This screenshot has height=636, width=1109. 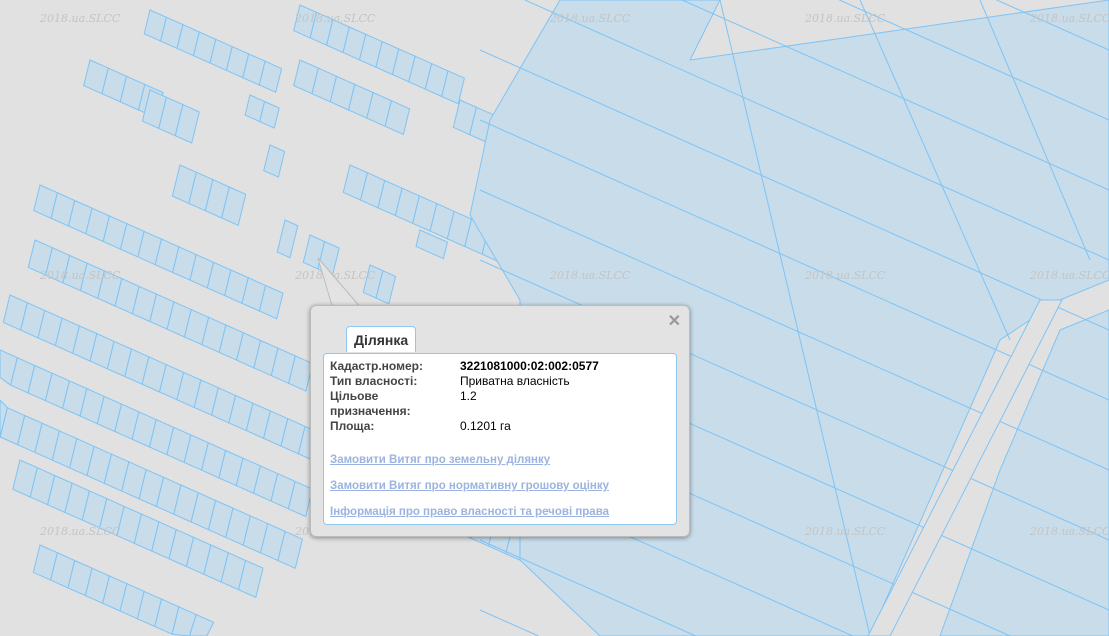 What do you see at coordinates (374, 381) in the screenshot?
I see `field-label: Тип власності:` at bounding box center [374, 381].